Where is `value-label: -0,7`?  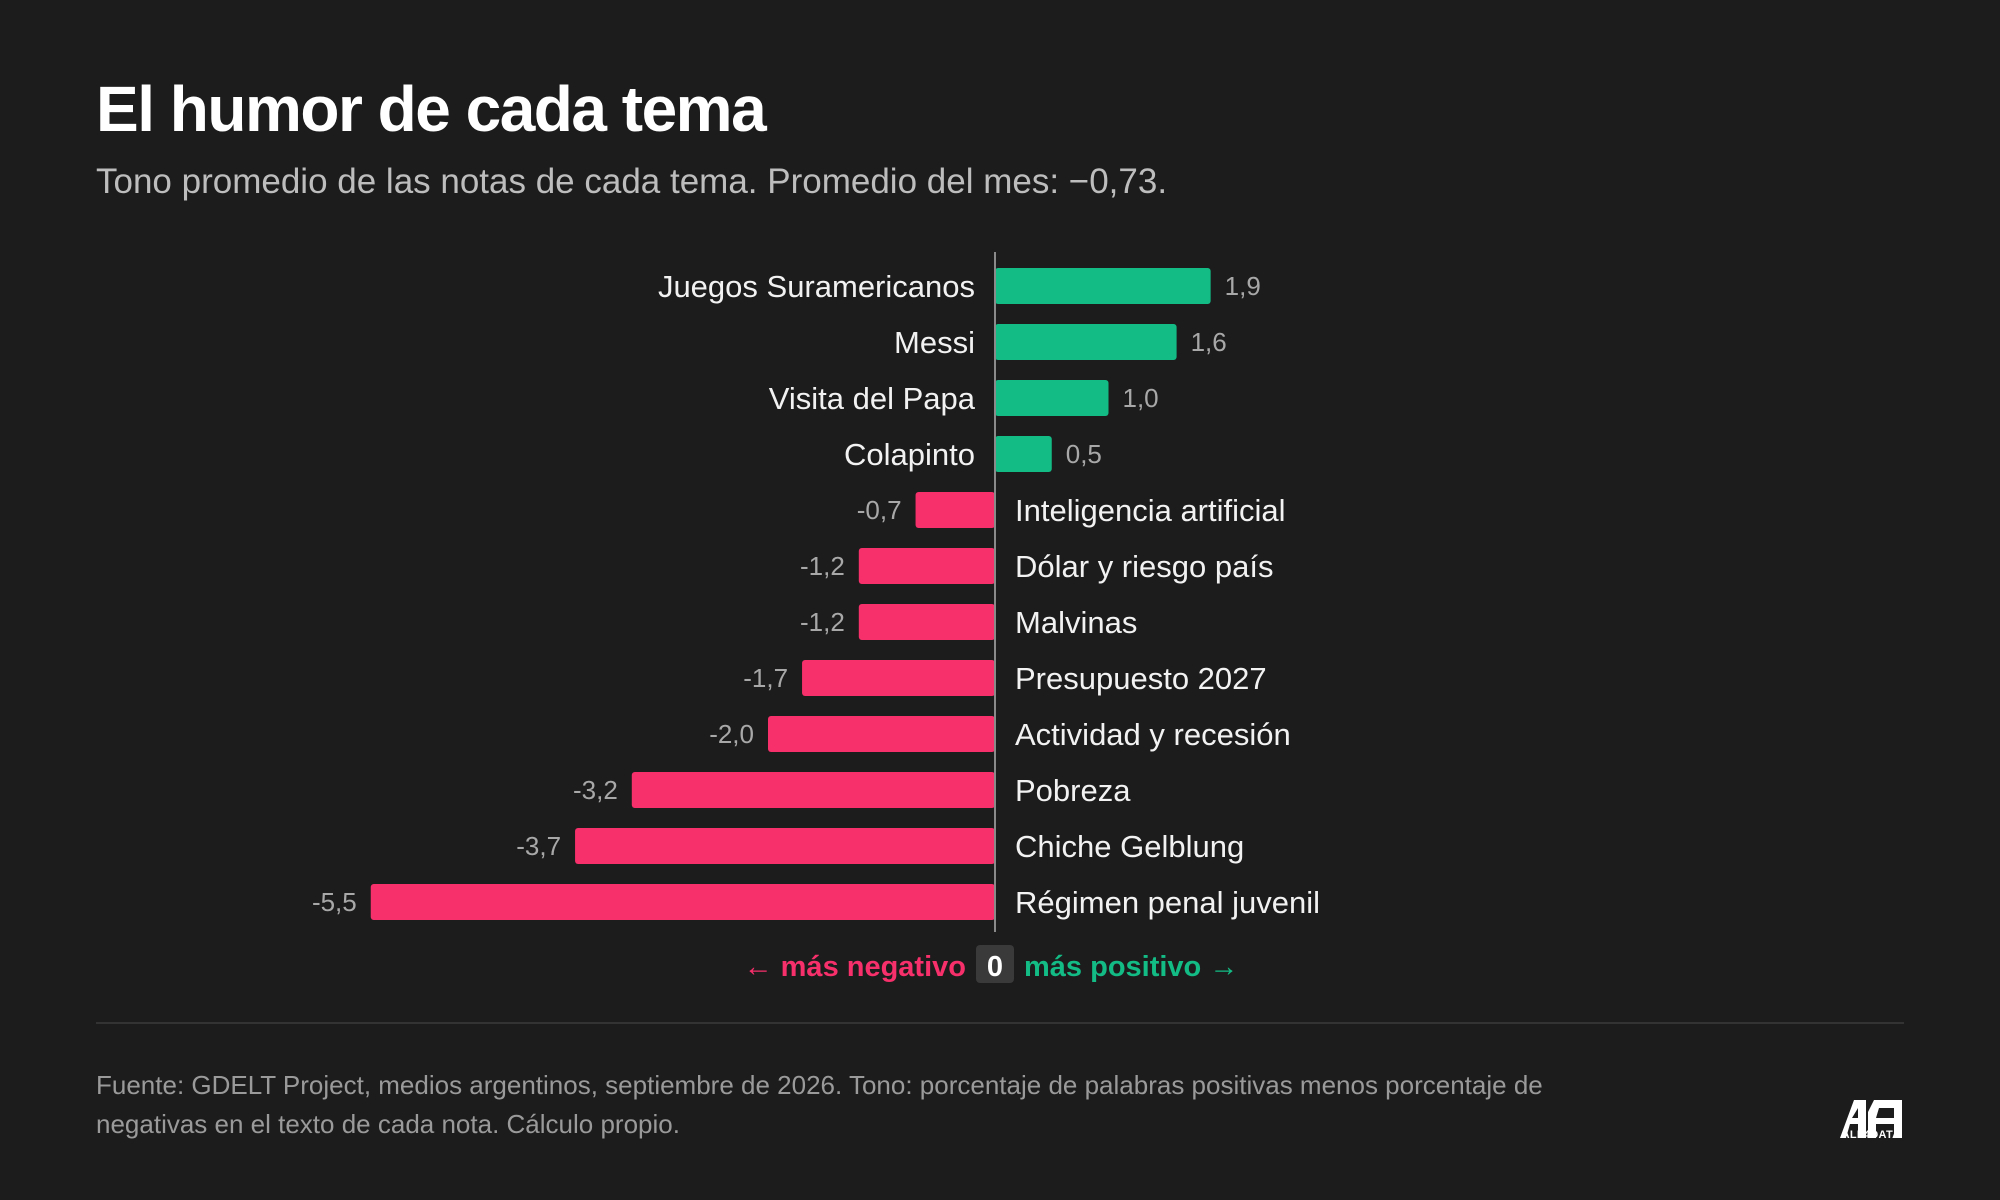 value-label: -0,7 is located at coordinates (879, 510).